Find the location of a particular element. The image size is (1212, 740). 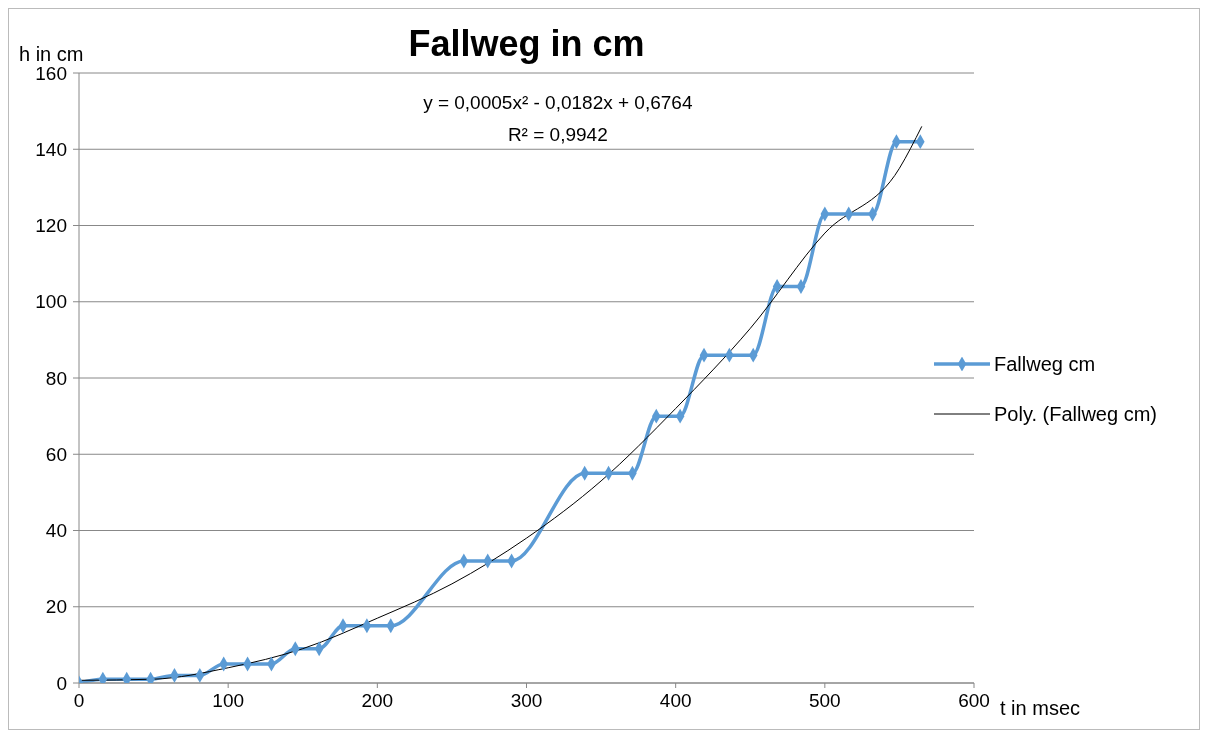

x-tick-label: 600 is located at coordinates (974, 701).